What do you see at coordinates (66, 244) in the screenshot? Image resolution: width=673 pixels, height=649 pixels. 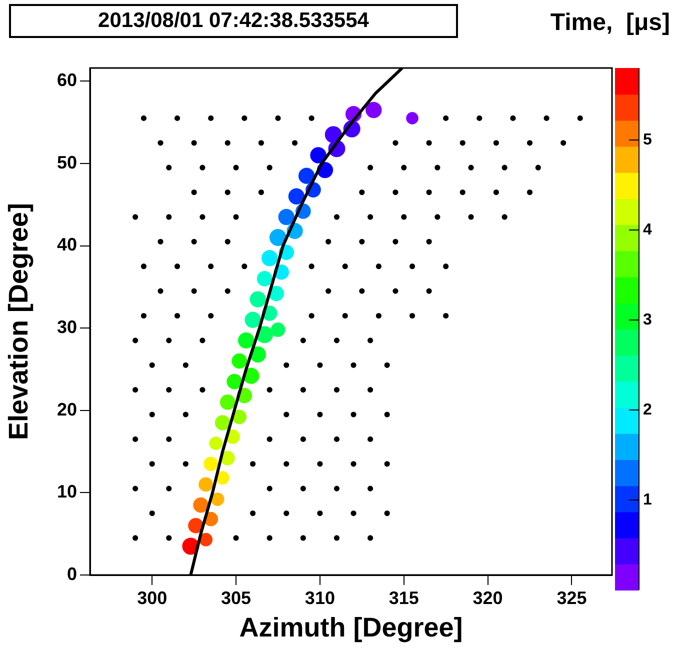 I see `y-tick-label: 40` at bounding box center [66, 244].